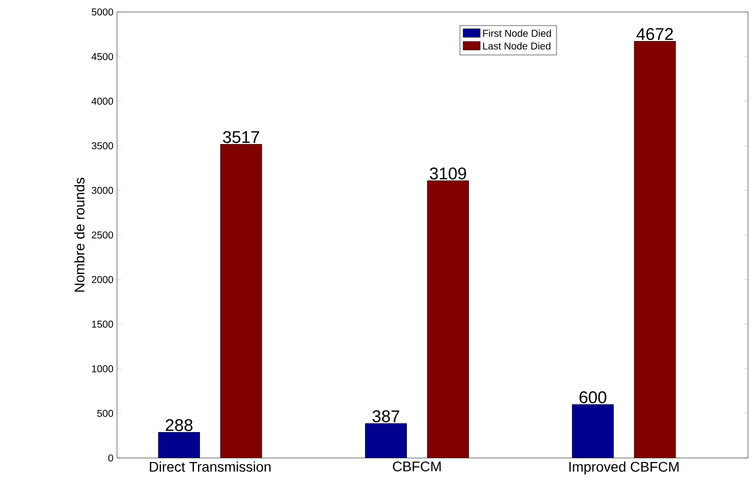  What do you see at coordinates (103, 235) in the screenshot?
I see `y-tick-label: 2500` at bounding box center [103, 235].